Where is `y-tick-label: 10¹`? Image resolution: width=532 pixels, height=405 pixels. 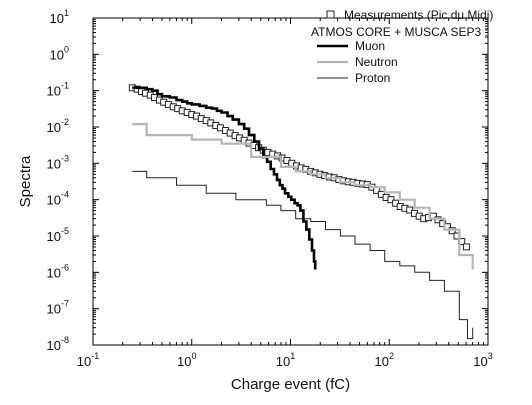 y-tick-label: 10¹ is located at coordinates (59, 17).